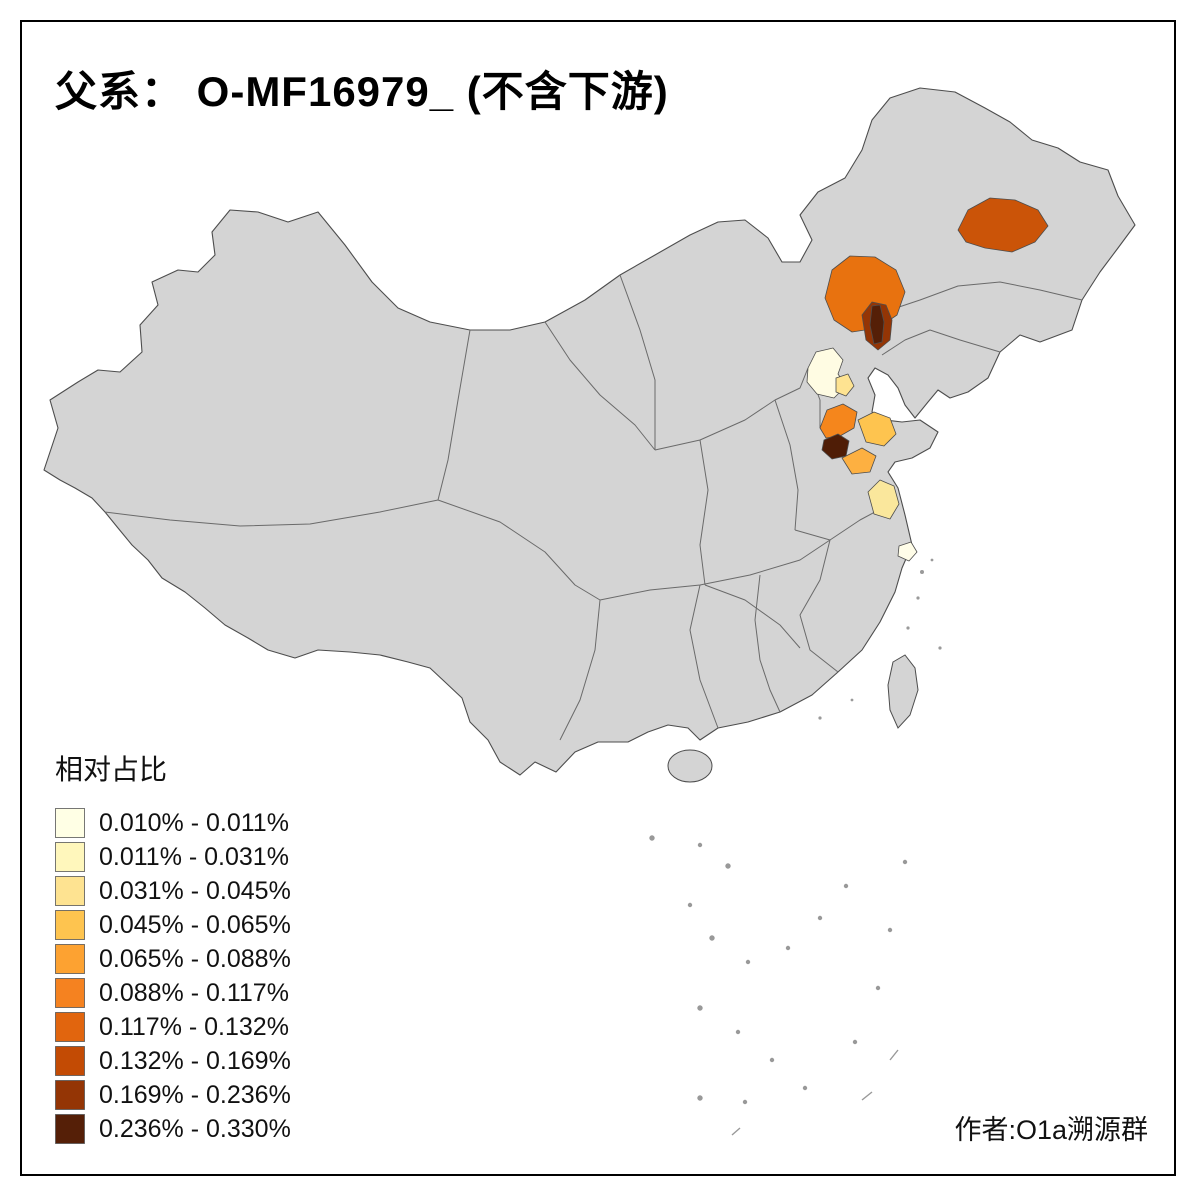  Describe the element at coordinates (859, 461) in the screenshot. I see `region-shandong-medium-low` at that location.